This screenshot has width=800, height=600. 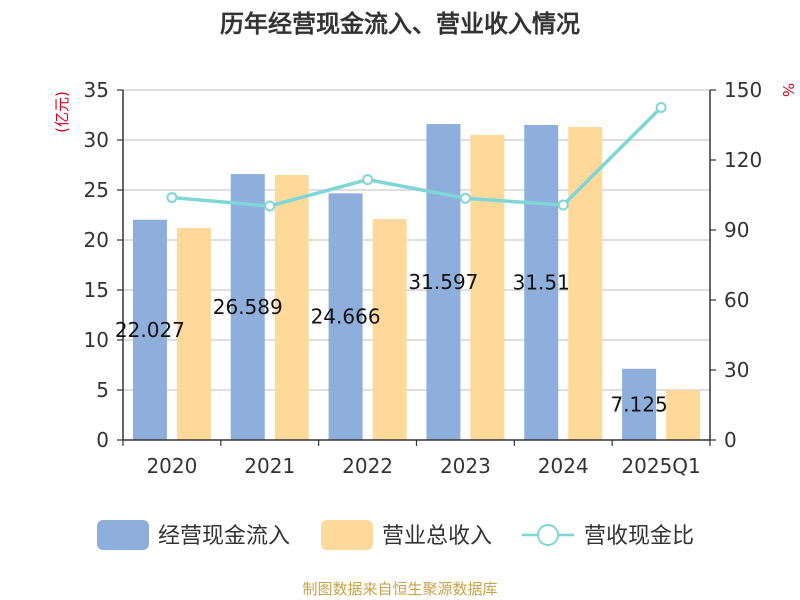 What do you see at coordinates (171, 466) in the screenshot?
I see `x-tick-label: 2020` at bounding box center [171, 466].